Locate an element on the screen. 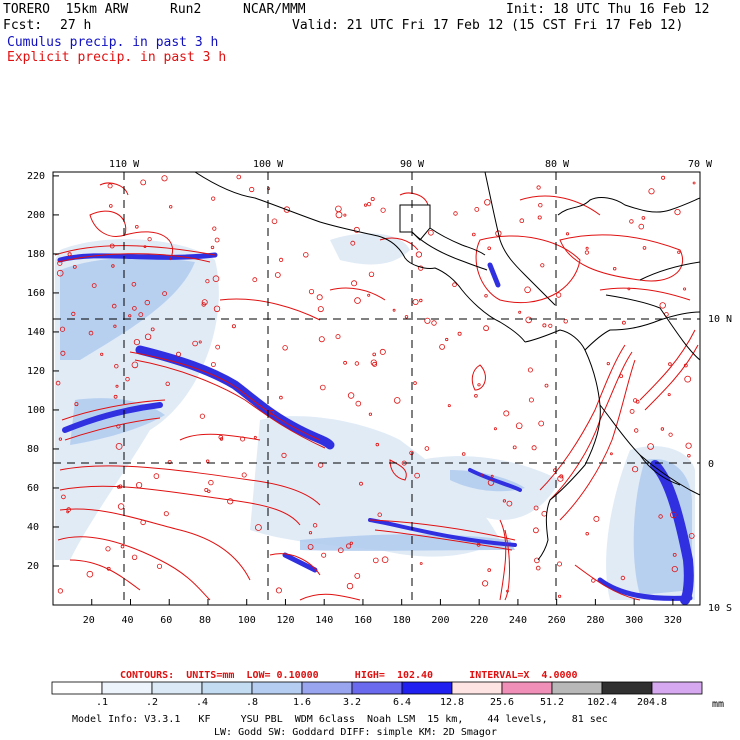 The width and height of the screenshot is (740, 740). cumulus-legend: Cumulus precip. in past 3 h is located at coordinates (113, 42).